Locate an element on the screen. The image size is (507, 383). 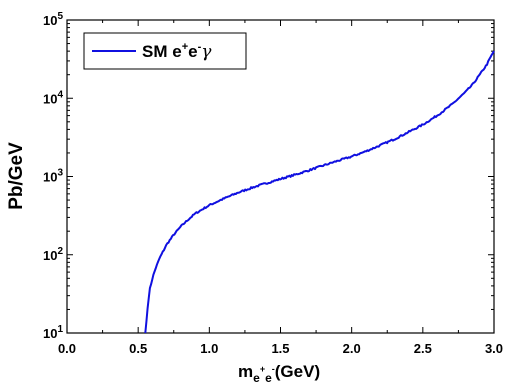
y-tick-exponent: 4 is located at coordinates (60, 94).